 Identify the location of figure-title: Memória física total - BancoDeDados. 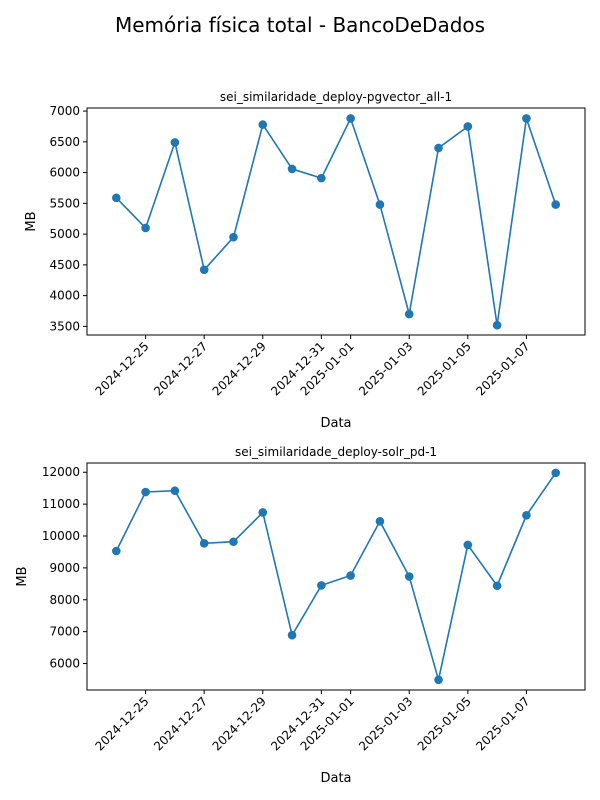
(300, 25).